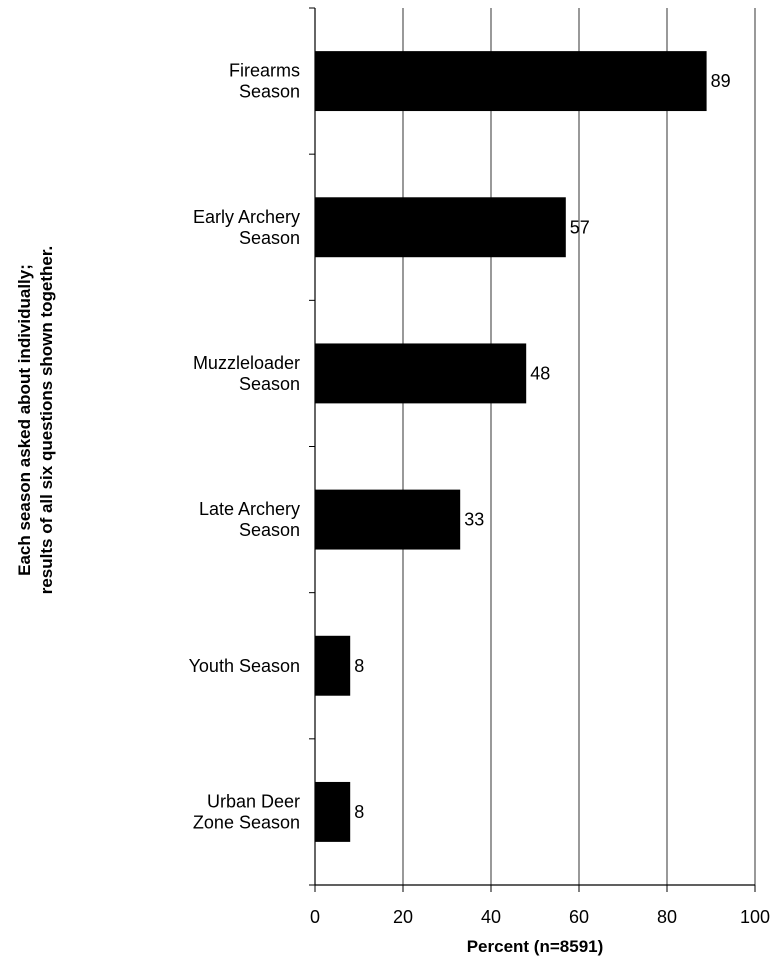 The width and height of the screenshot is (770, 963). I want to click on category-label: Firearms Season, so click(264, 81).